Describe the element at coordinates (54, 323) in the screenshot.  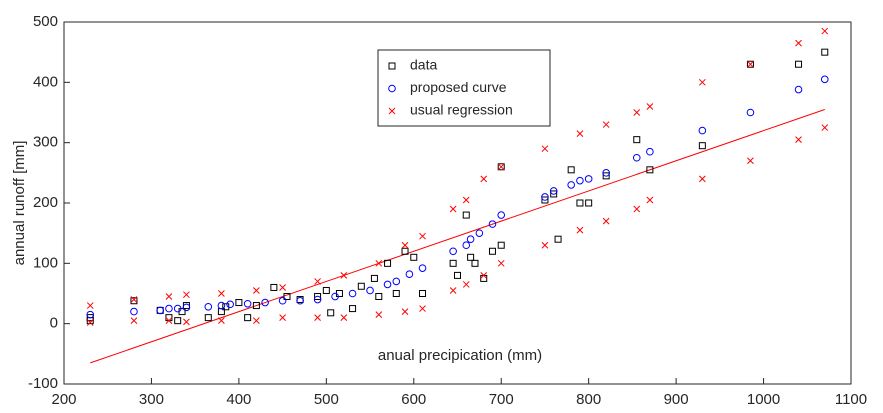
I see `y-tick-label: 0` at that location.